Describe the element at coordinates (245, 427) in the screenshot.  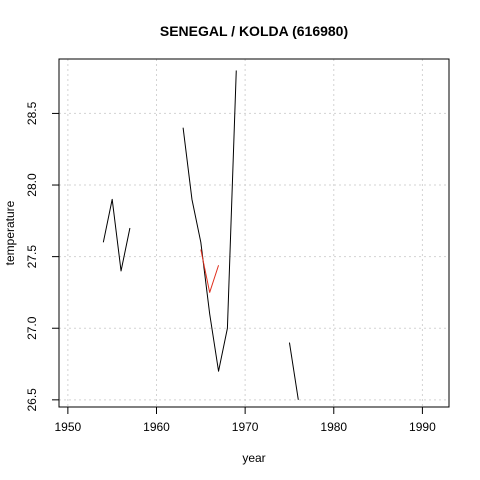
I see `x-tick-label: 1970` at that location.